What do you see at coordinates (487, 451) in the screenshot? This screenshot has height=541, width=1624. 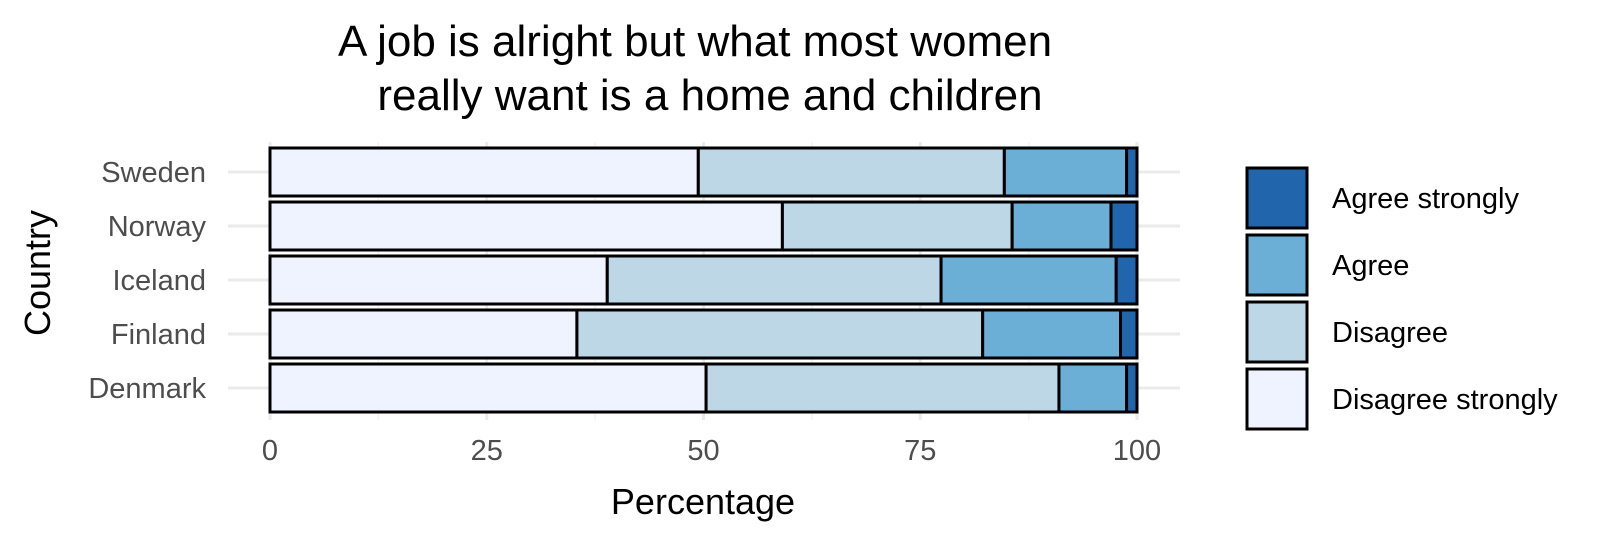 I see `x-tick-label: 25` at bounding box center [487, 451].